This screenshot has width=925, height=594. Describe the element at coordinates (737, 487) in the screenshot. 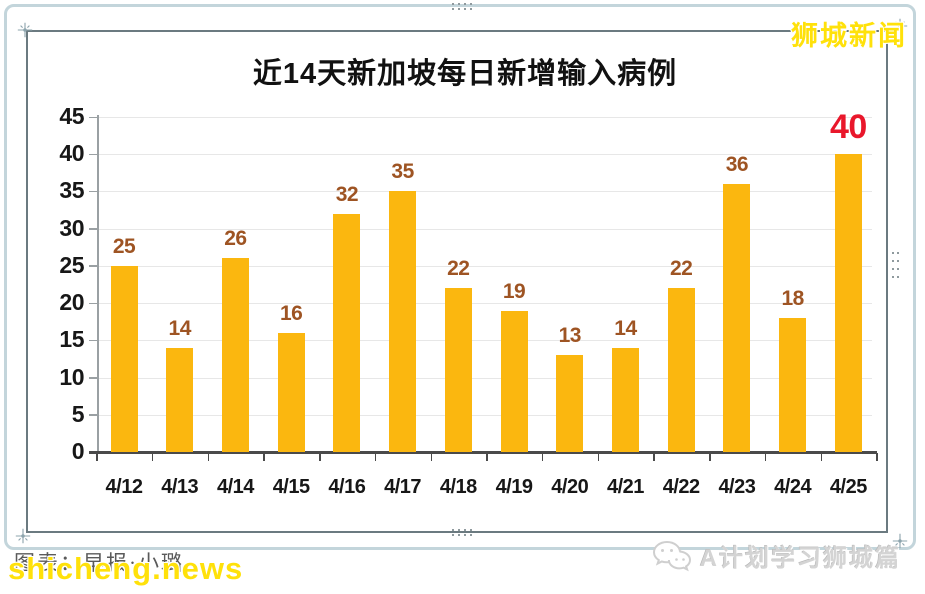

I see `x-axis-category-label: 4/23` at that location.